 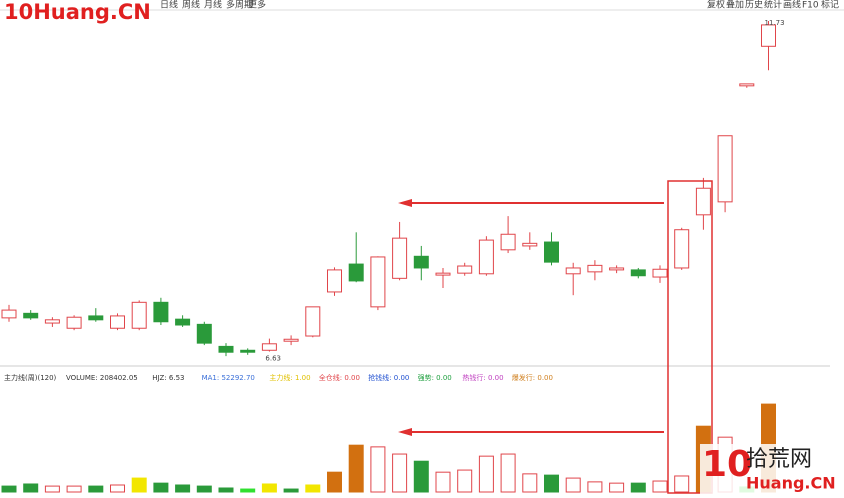 I want to click on toolbar-item: 画线, so click(x=792, y=5).